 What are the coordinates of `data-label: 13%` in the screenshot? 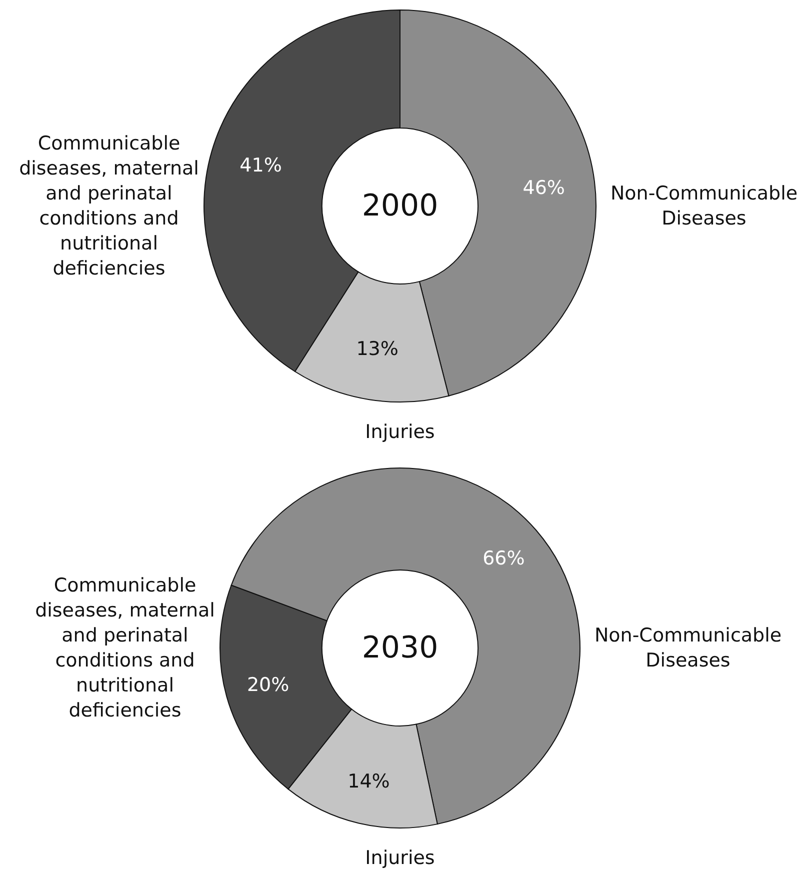 It's located at (377, 349).